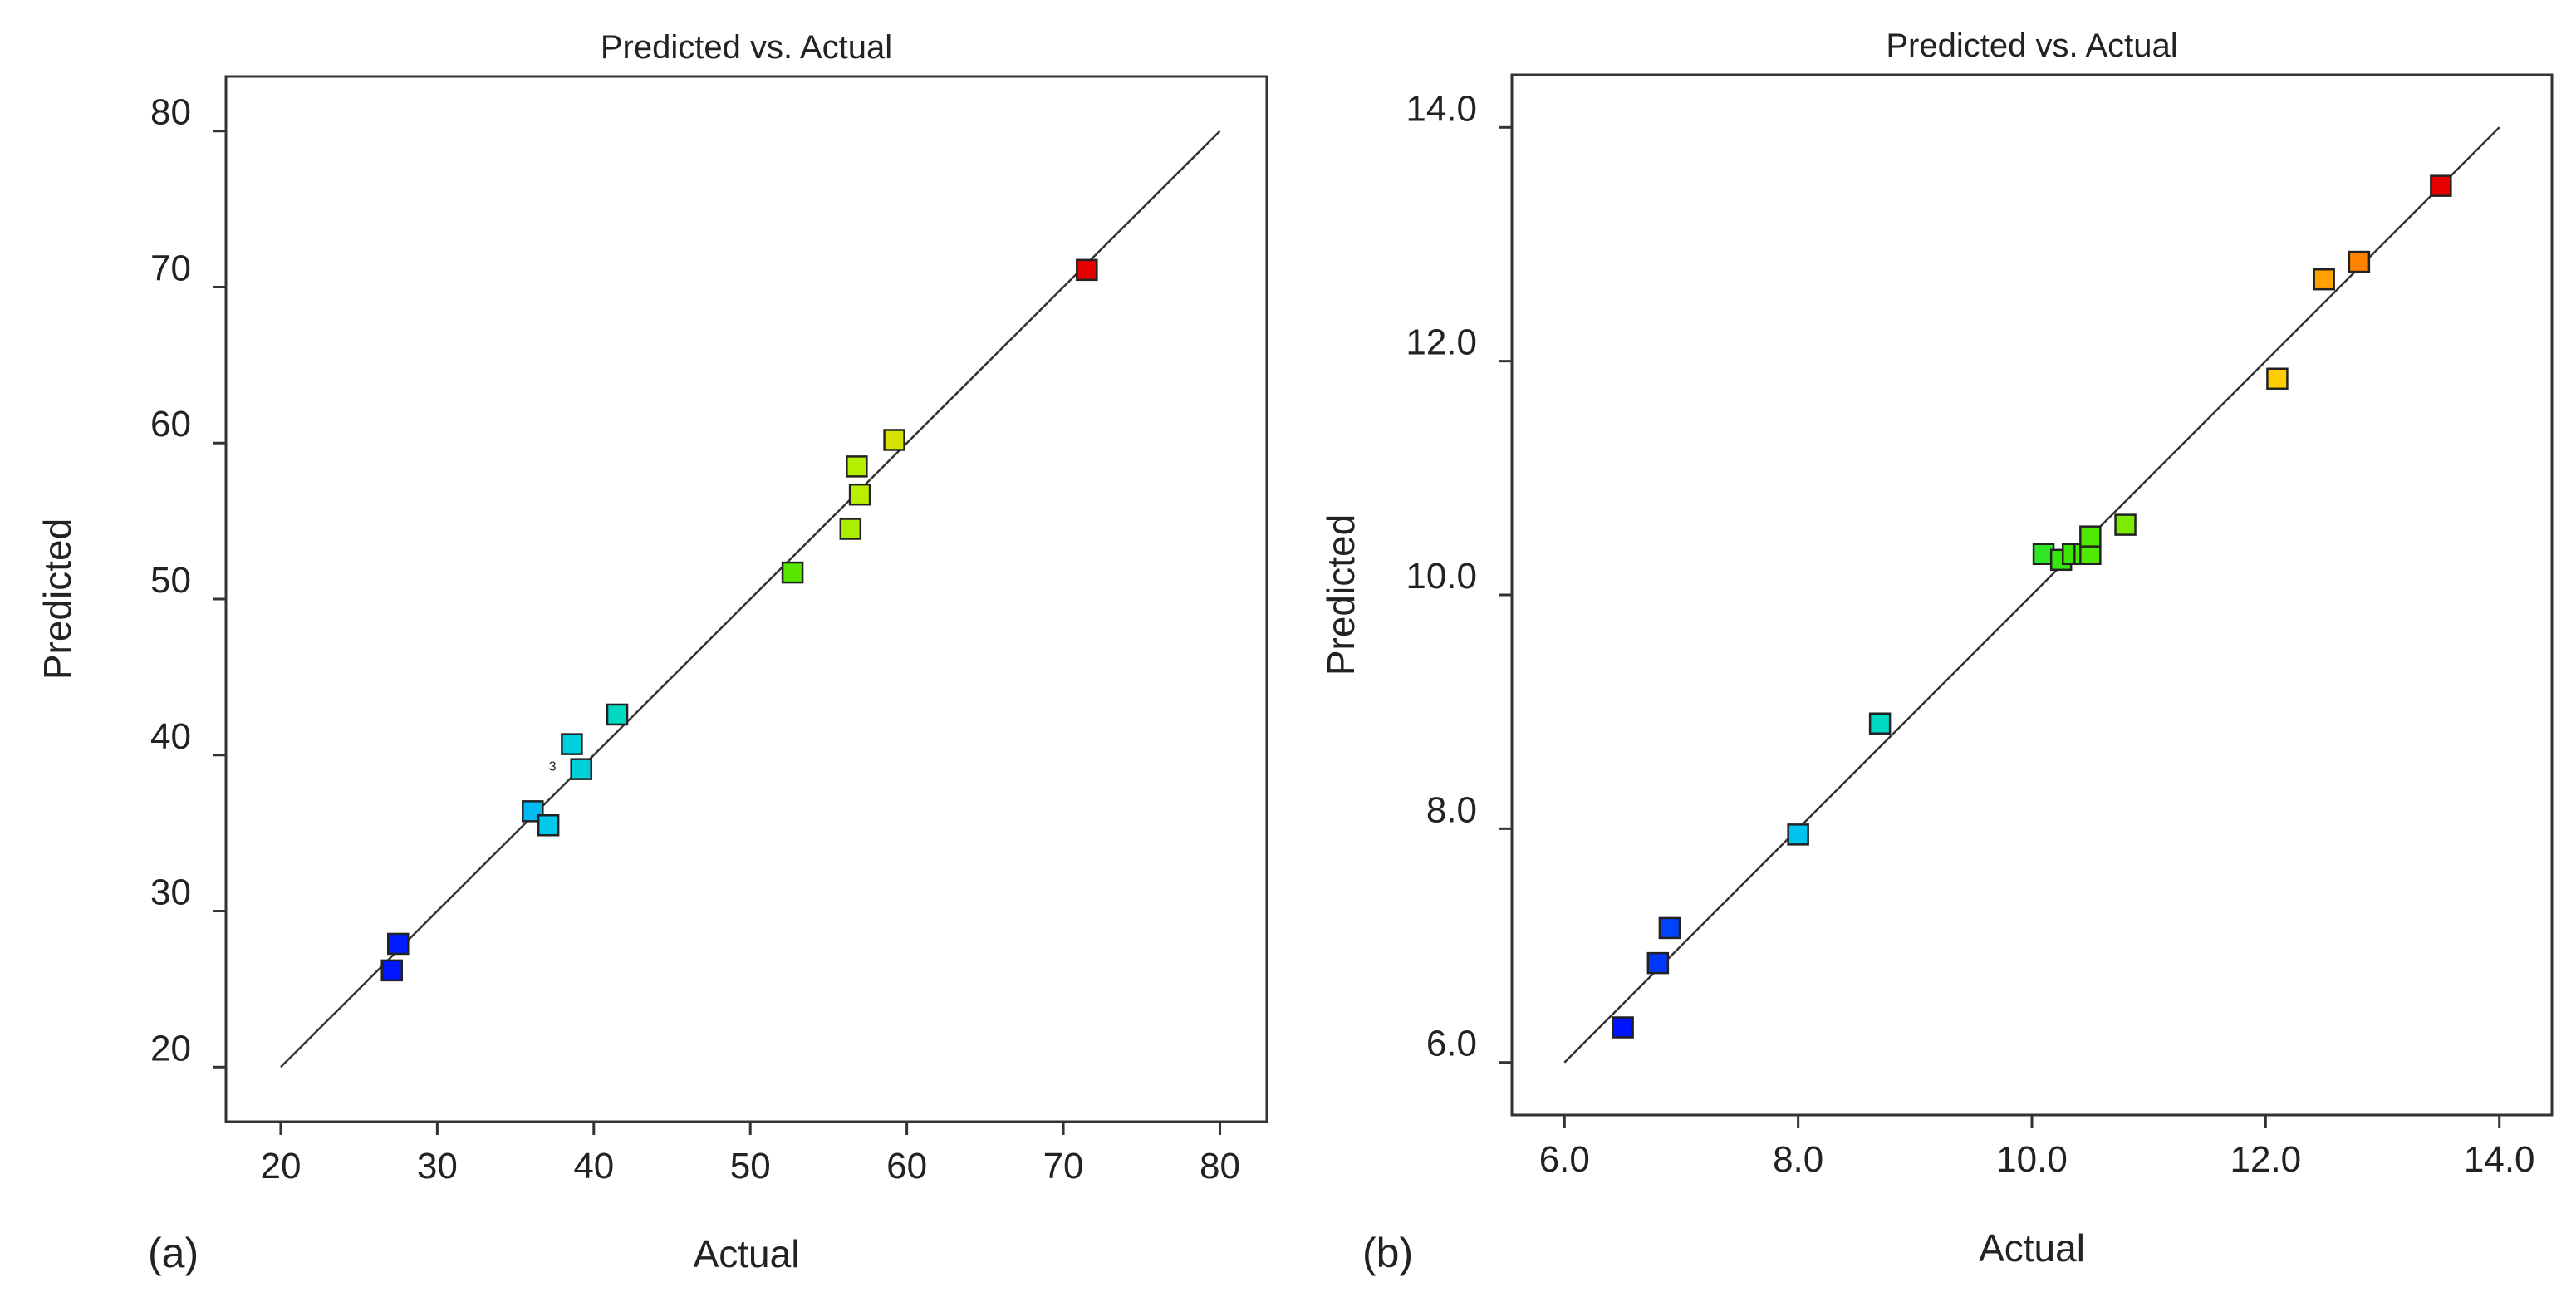 This screenshot has width=2576, height=1302. What do you see at coordinates (750, 1166) in the screenshot?
I see `x-tick-label: 50` at bounding box center [750, 1166].